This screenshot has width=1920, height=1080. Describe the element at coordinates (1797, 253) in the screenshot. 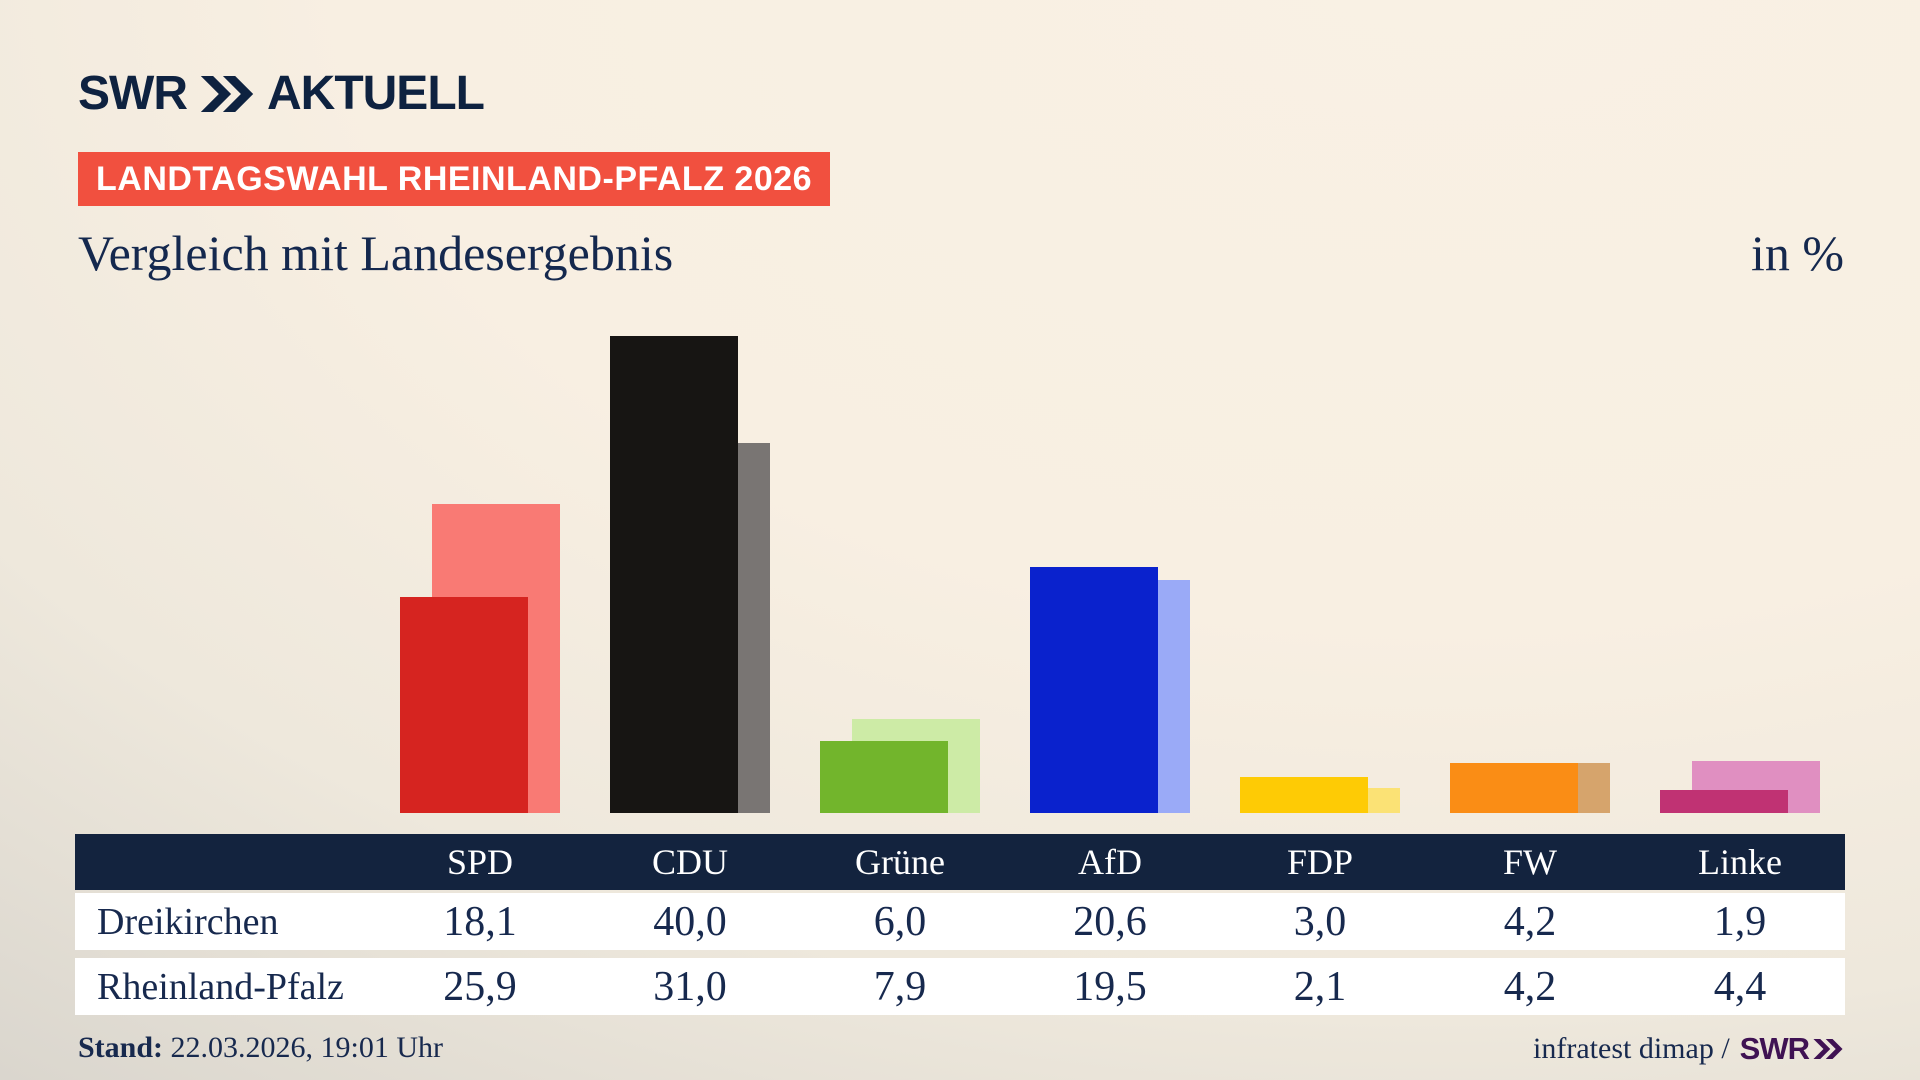

I see `unit-label: in %` at that location.